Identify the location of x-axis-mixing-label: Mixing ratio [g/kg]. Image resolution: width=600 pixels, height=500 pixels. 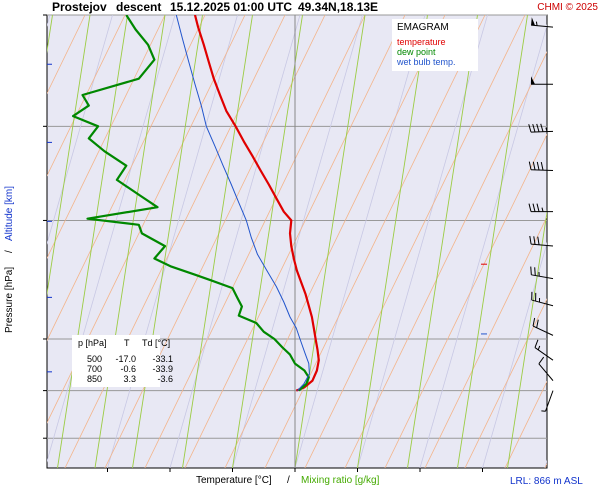
(340, 480).